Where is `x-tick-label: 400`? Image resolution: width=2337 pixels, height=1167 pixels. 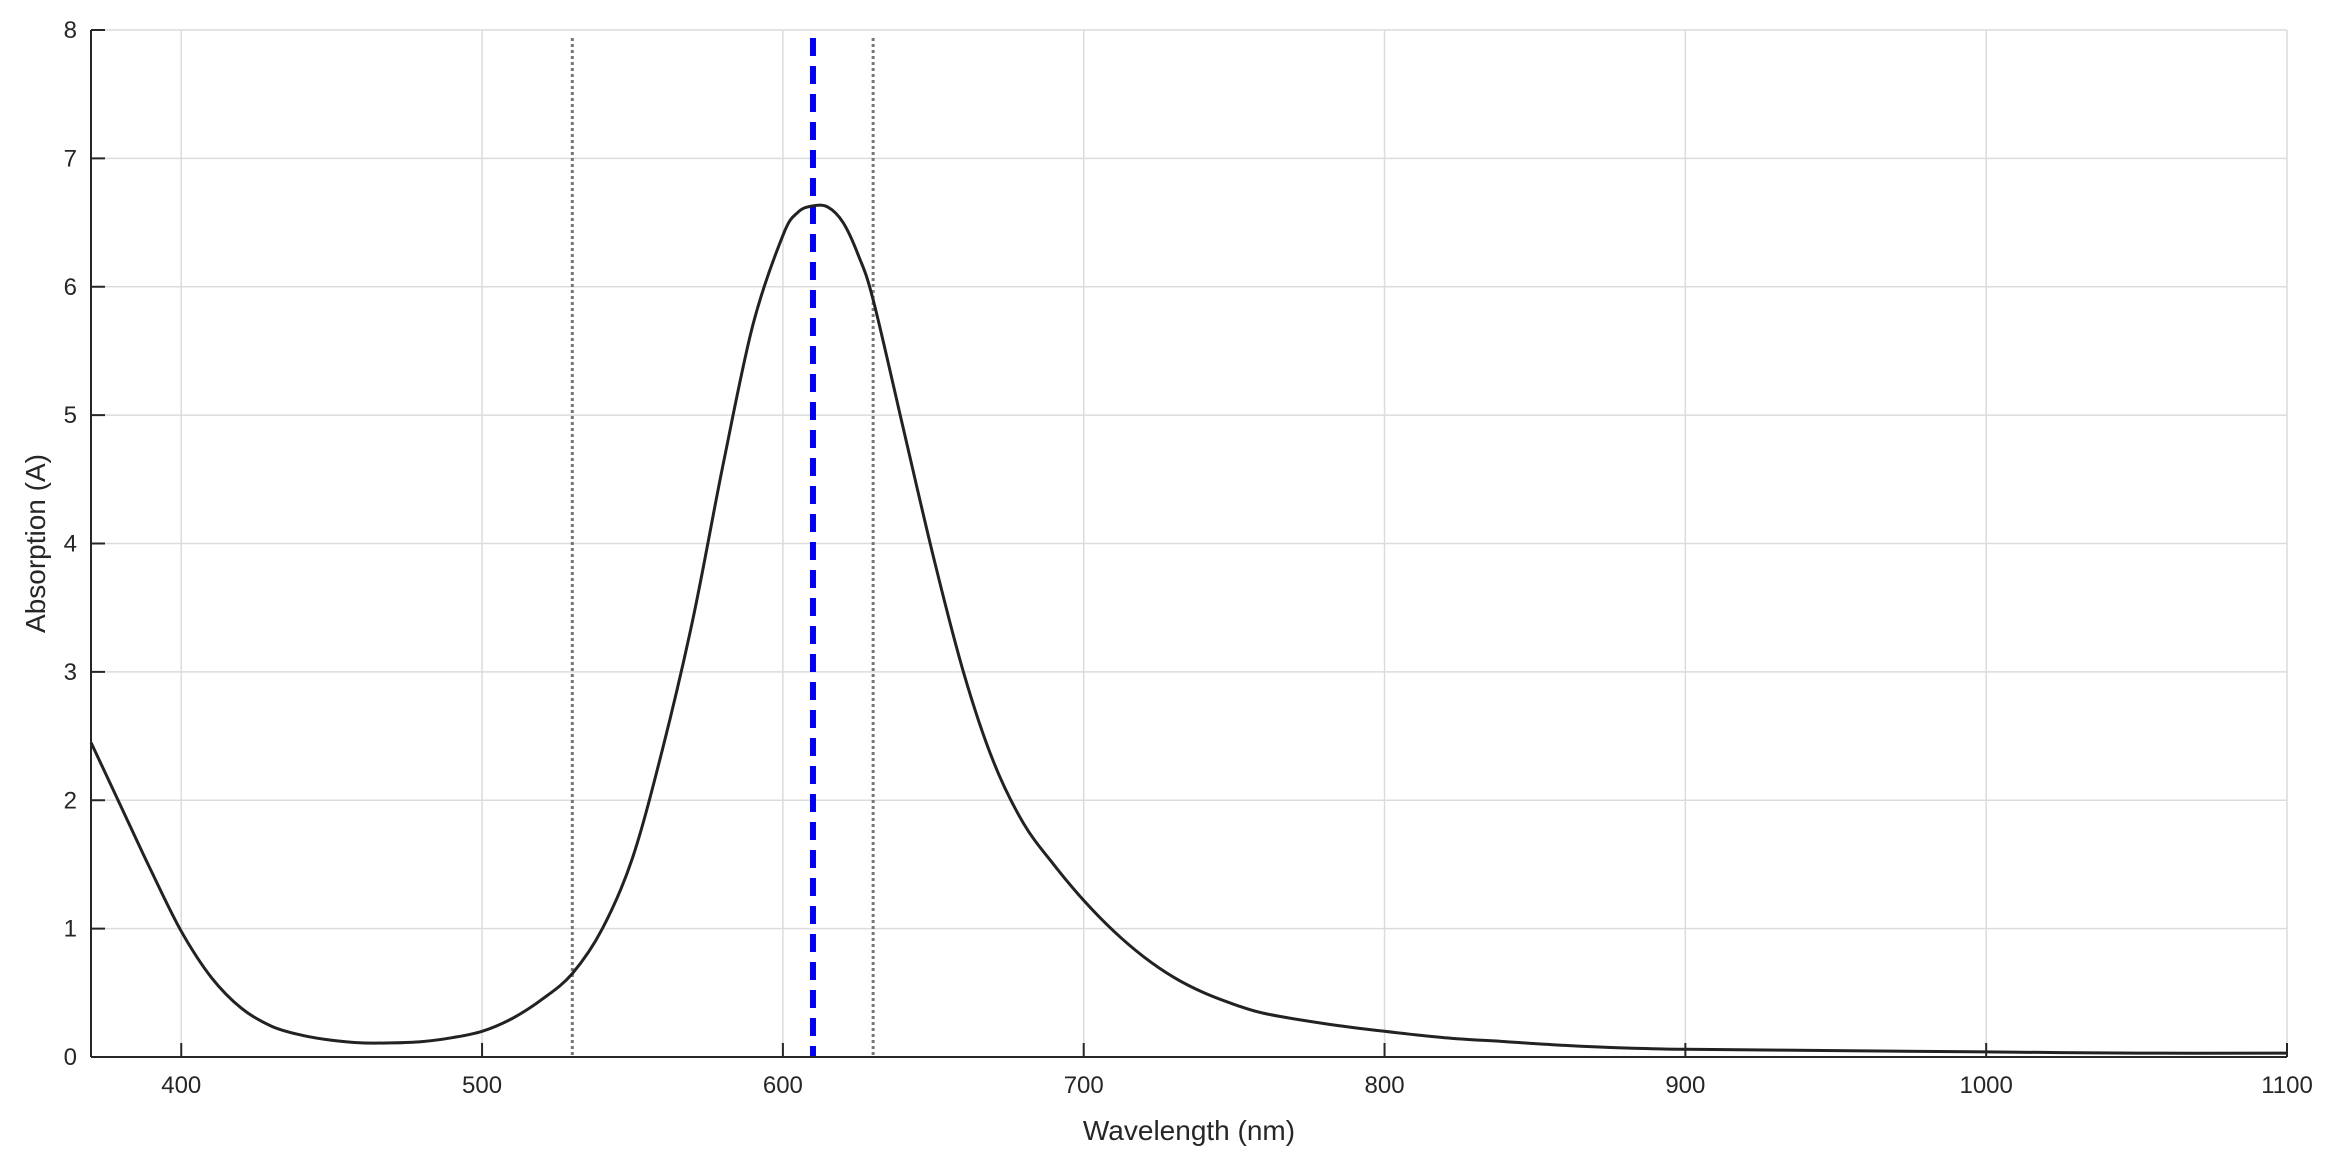 x-tick-label: 400 is located at coordinates (181, 1085).